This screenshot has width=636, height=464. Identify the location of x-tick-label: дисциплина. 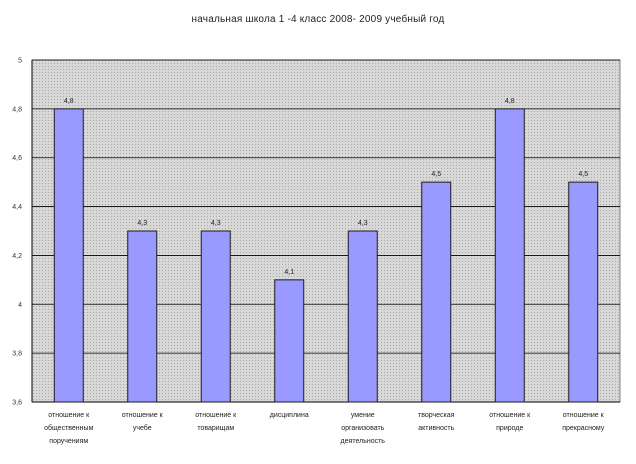
(289, 415).